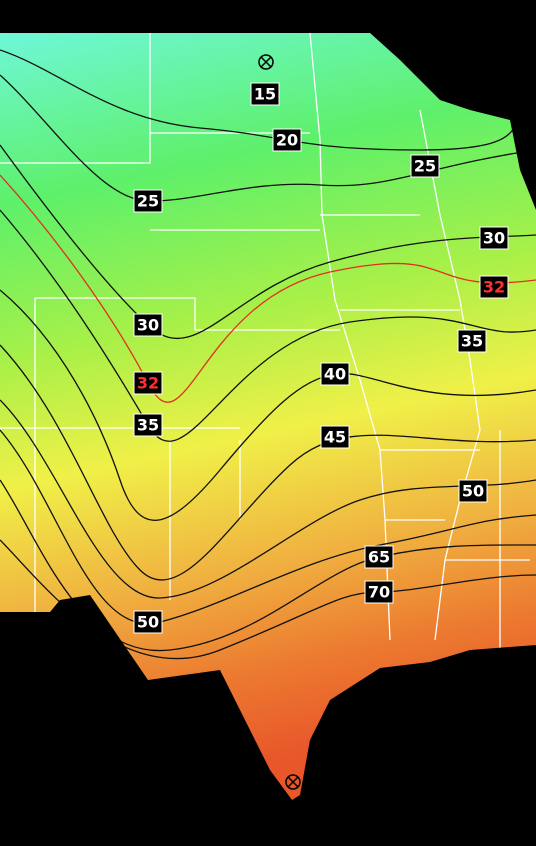  I want to click on contour-label: 40, so click(335, 374).